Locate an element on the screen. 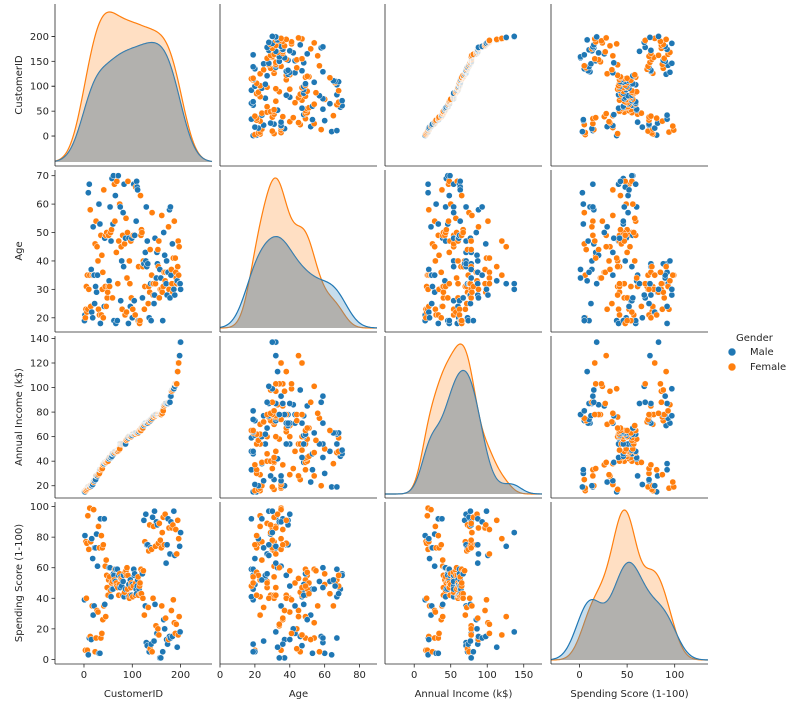 This screenshot has width=792, height=703. panel-3-0: 0 20 40 60 80 100 0 100 200 is located at coordinates (121, 591).